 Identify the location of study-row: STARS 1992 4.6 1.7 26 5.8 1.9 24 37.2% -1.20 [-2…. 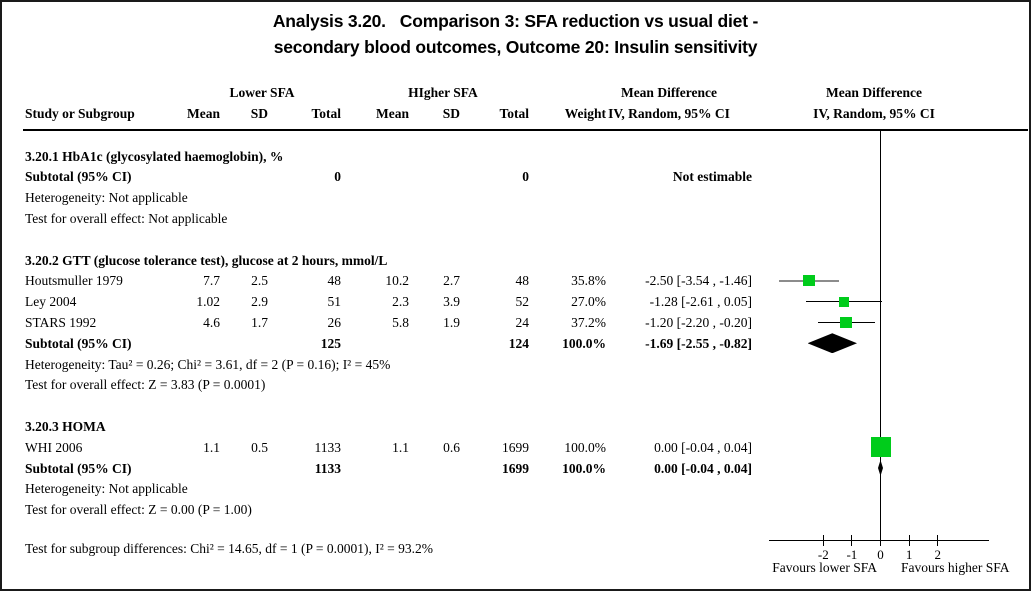
(515, 322).